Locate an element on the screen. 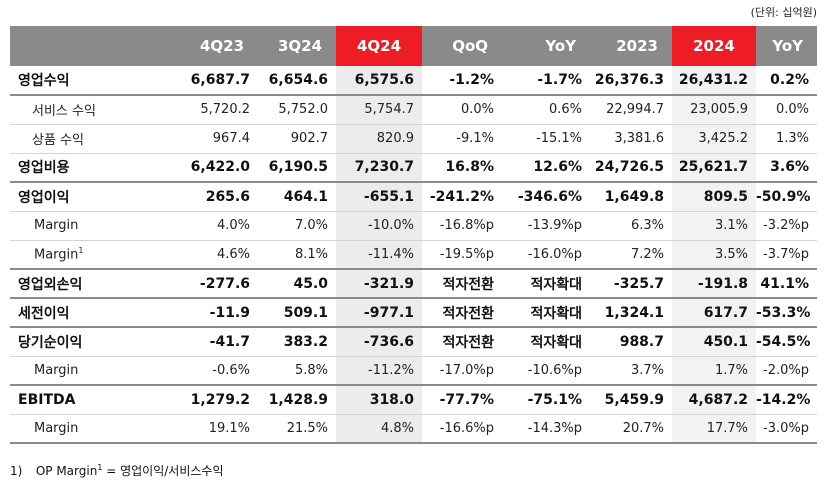  table-cell: 24,726.5 is located at coordinates (631, 168).